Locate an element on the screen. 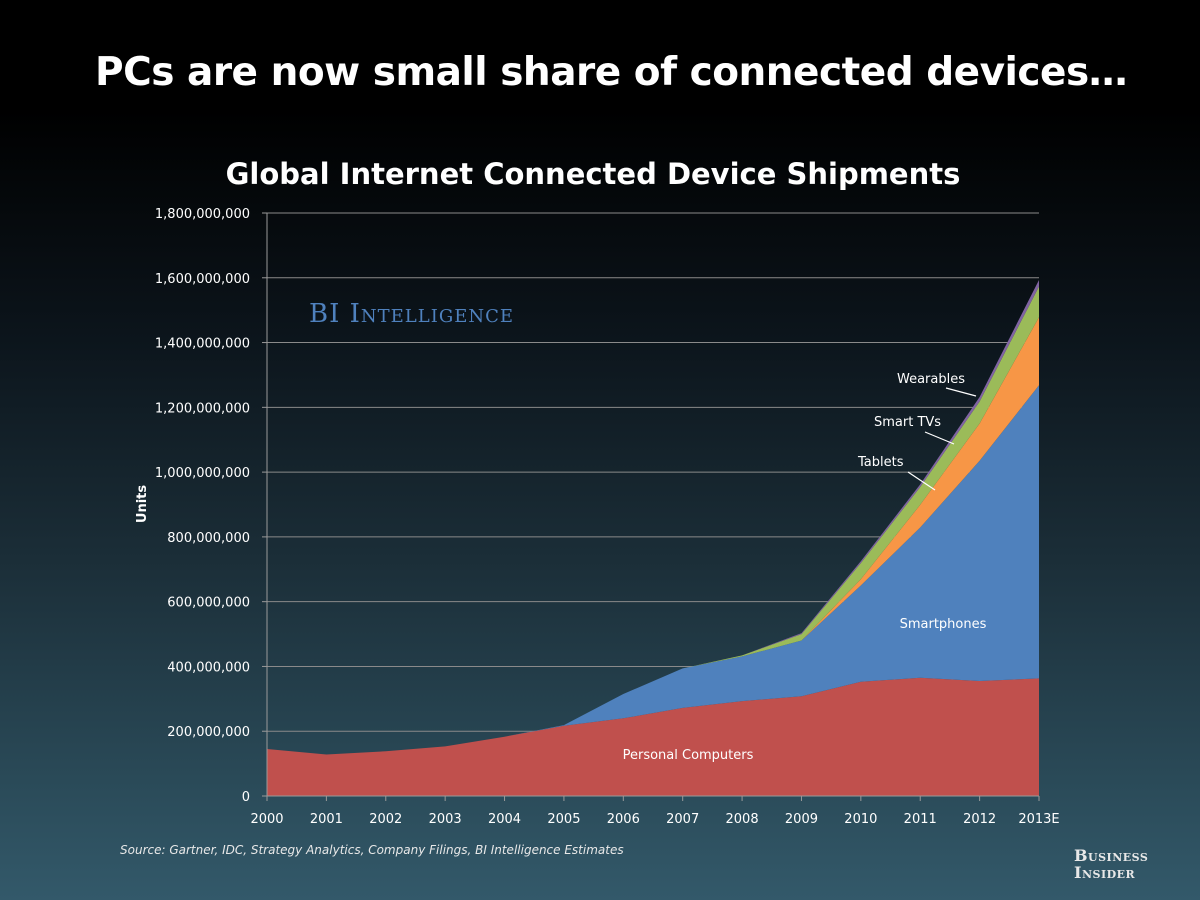 This screenshot has width=1200, height=900. y-tick-label: 1,400,000,000 is located at coordinates (202, 344).